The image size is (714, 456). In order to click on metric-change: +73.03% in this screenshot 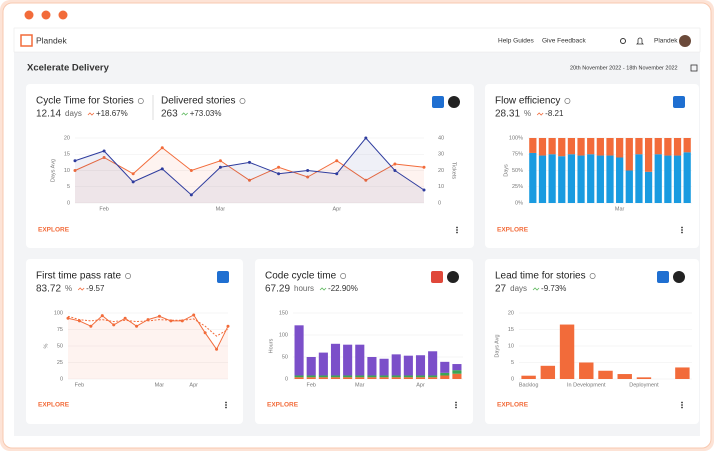, I will do `click(206, 113)`.